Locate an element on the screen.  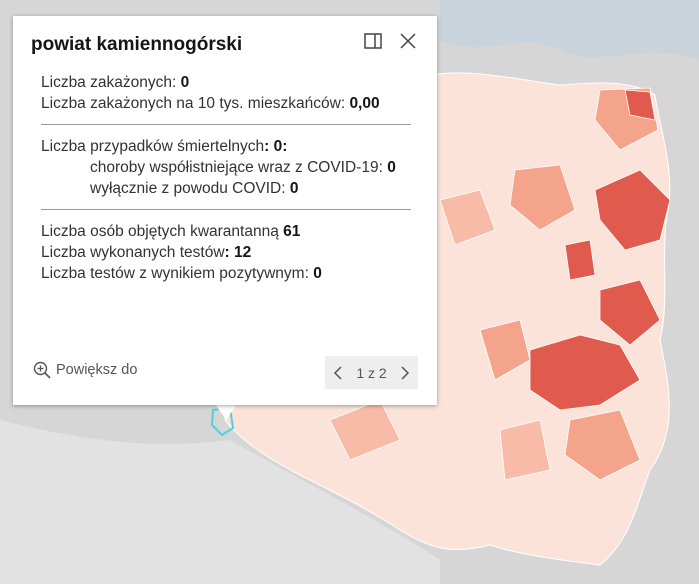
pager: 1 z 2 is located at coordinates (371, 372).